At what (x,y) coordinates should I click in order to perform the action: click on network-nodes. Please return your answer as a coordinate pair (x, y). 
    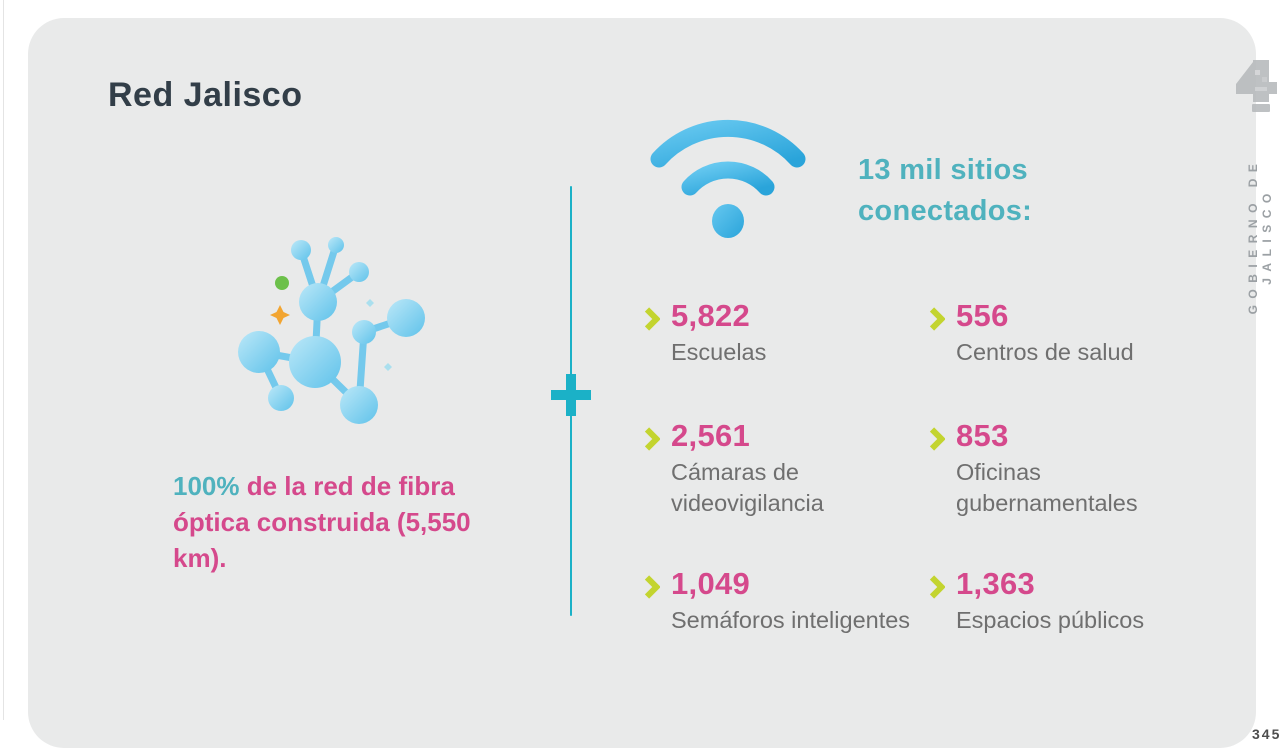
    Looking at the image, I should click on (331, 330).